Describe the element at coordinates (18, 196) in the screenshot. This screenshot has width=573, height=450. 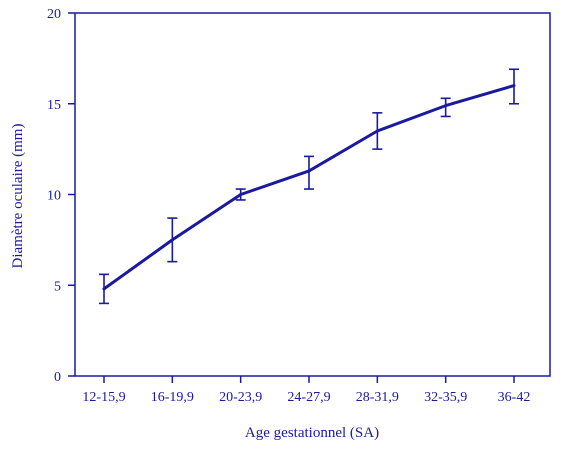
I see `y-axis-title: Diamètre oculaire (mm)` at that location.